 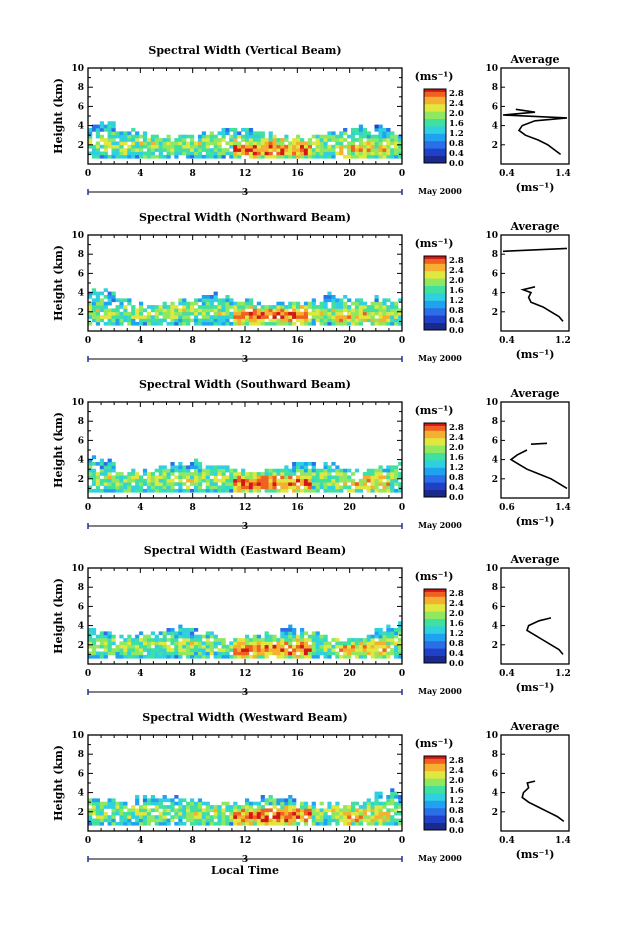 What do you see at coordinates (495, 313) in the screenshot?
I see `profile-y-tick-label: 2` at bounding box center [495, 313].